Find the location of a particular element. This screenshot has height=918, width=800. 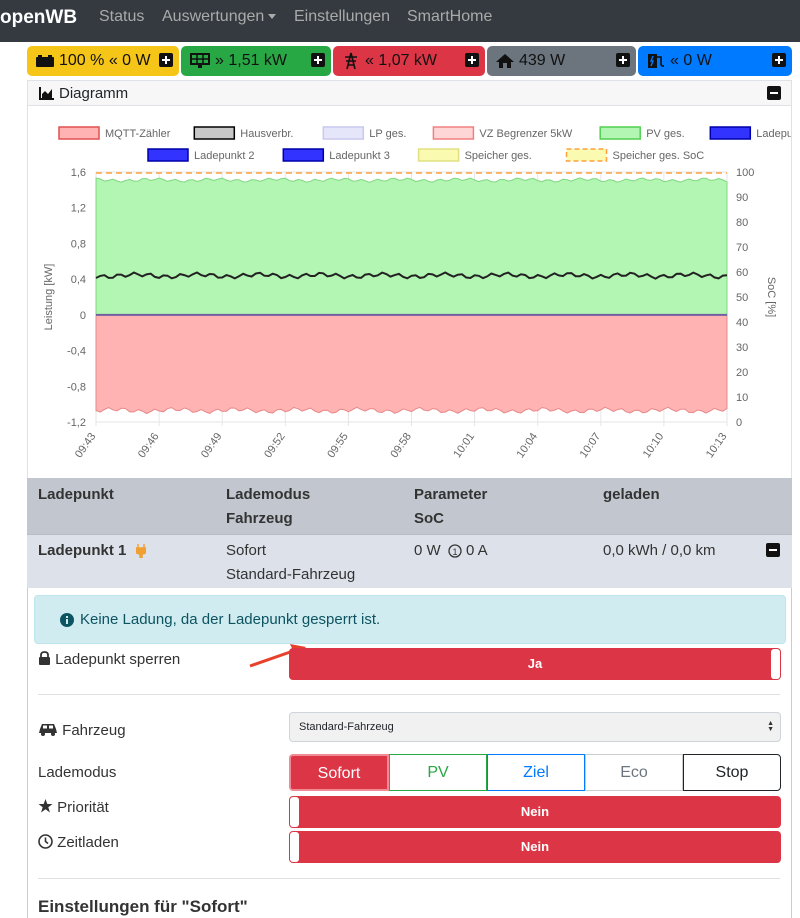

legend-label: Hausverbr. is located at coordinates (266, 134).